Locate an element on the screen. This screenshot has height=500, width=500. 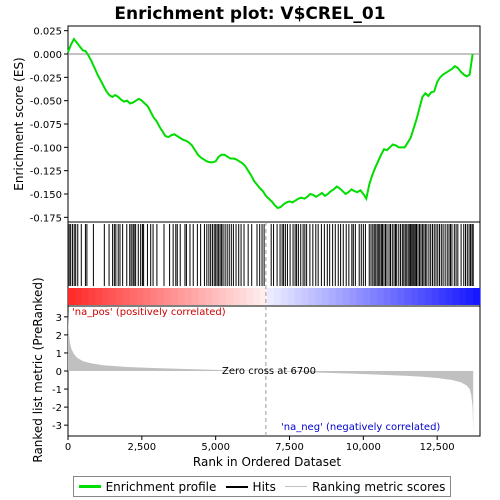
es-ytick-label: -0.175 is located at coordinates (46, 218).